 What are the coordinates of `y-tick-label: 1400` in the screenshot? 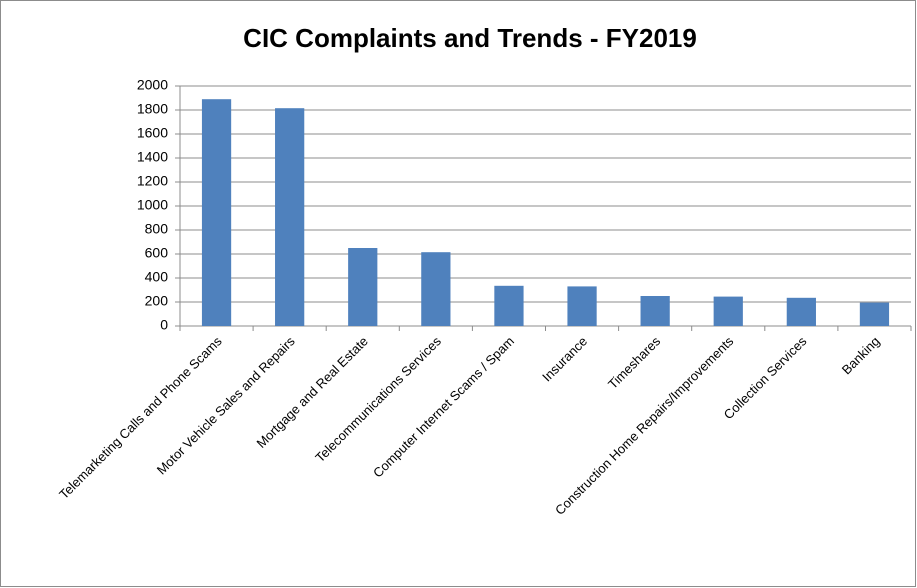 It's located at (152, 157).